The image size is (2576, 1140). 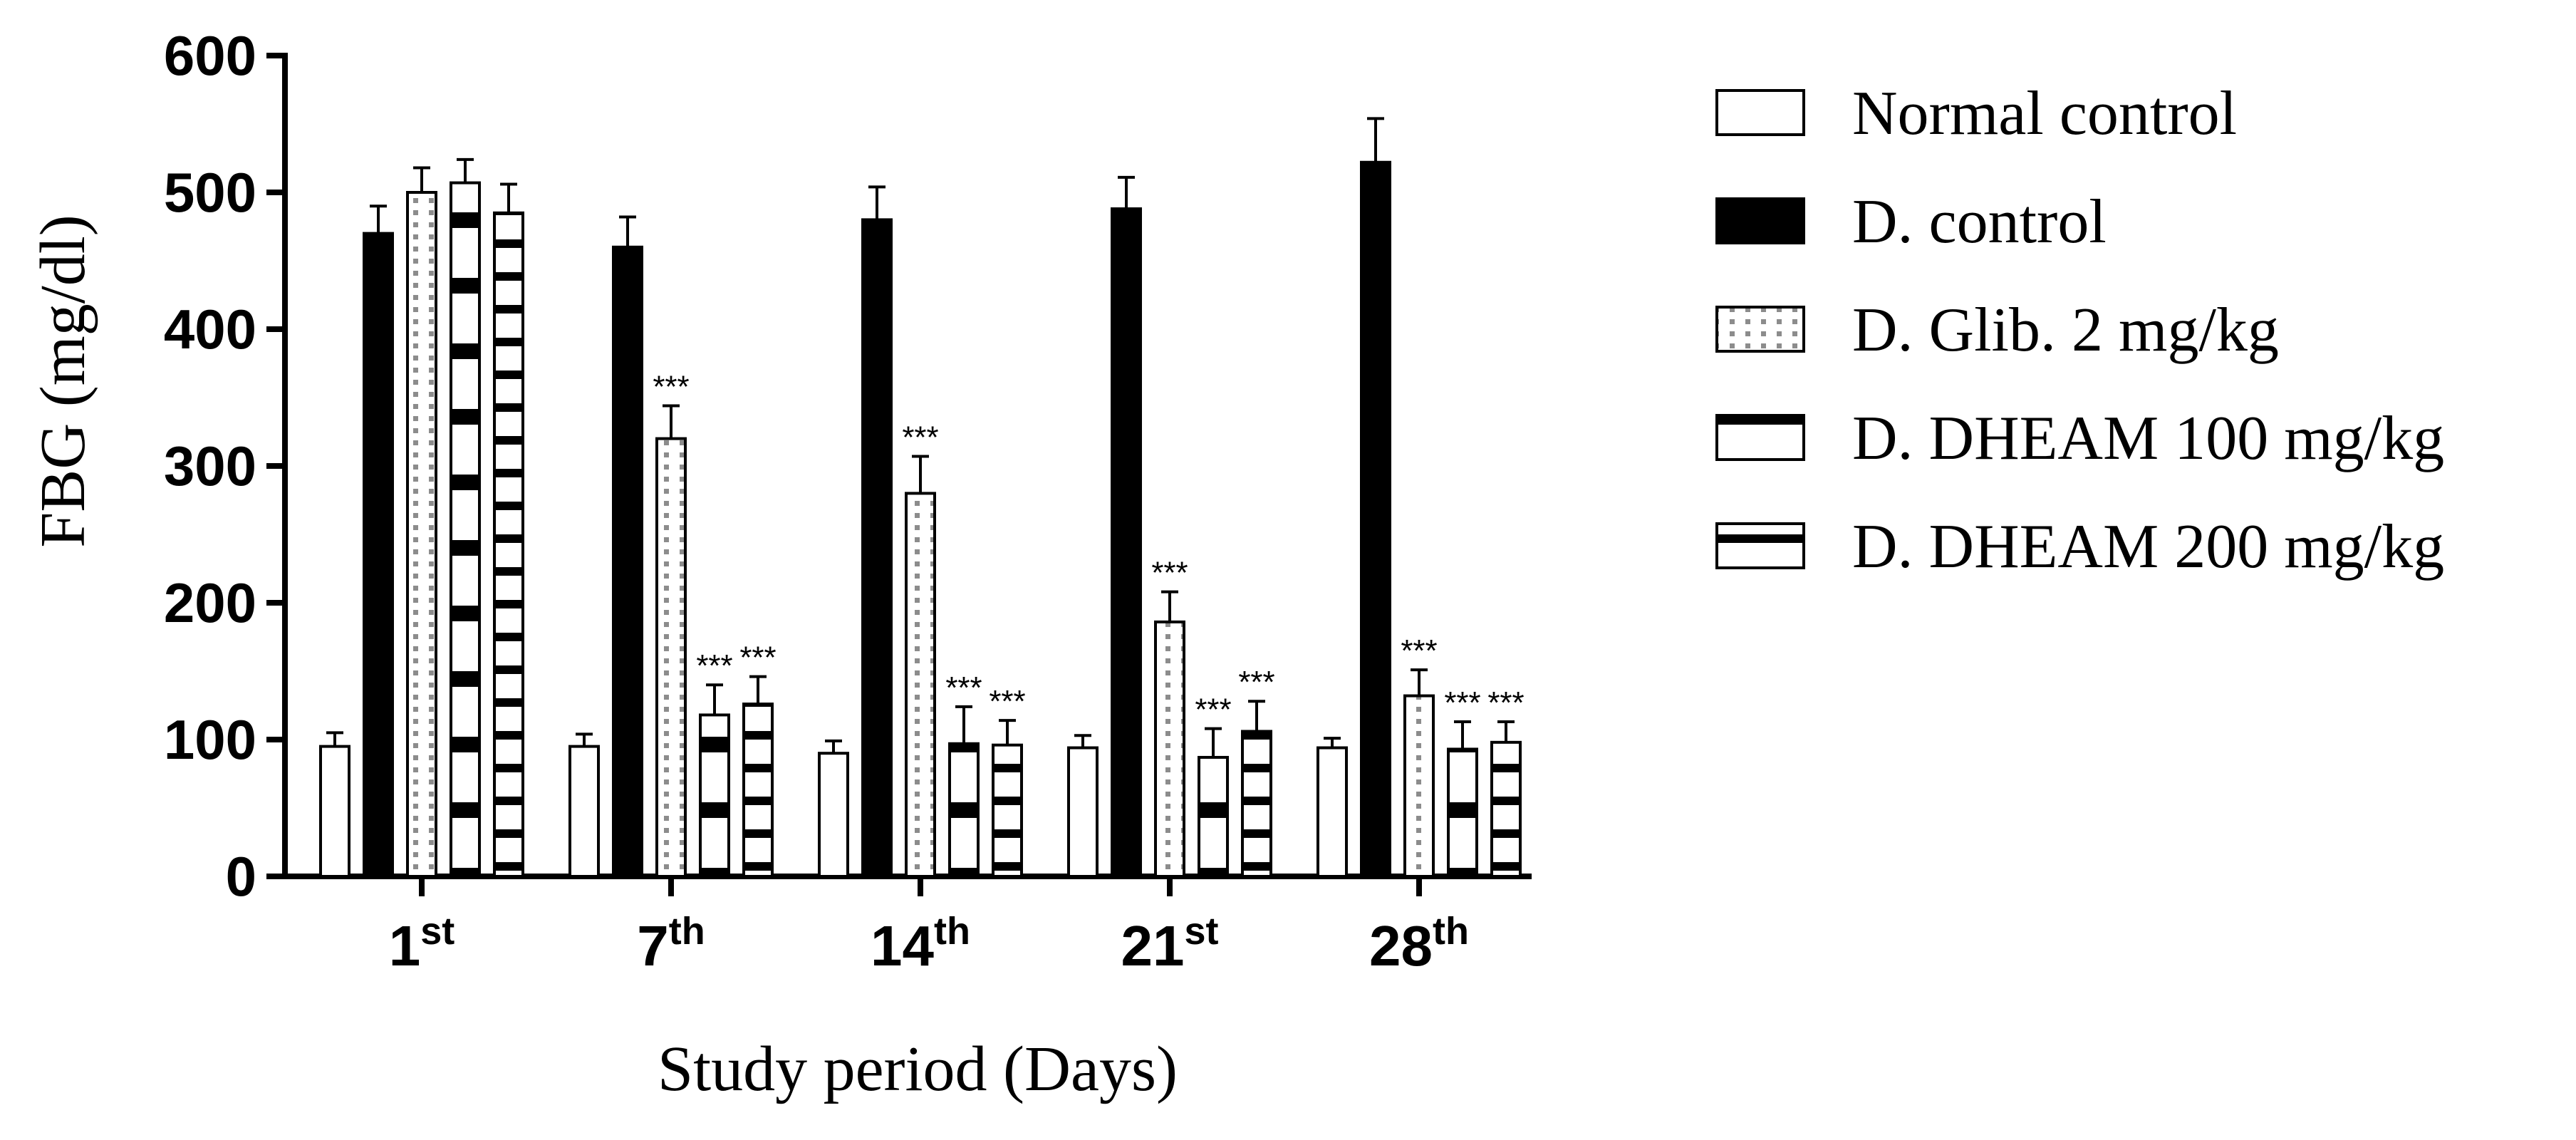 I want to click on legend-label: D. control, so click(x=1979, y=221).